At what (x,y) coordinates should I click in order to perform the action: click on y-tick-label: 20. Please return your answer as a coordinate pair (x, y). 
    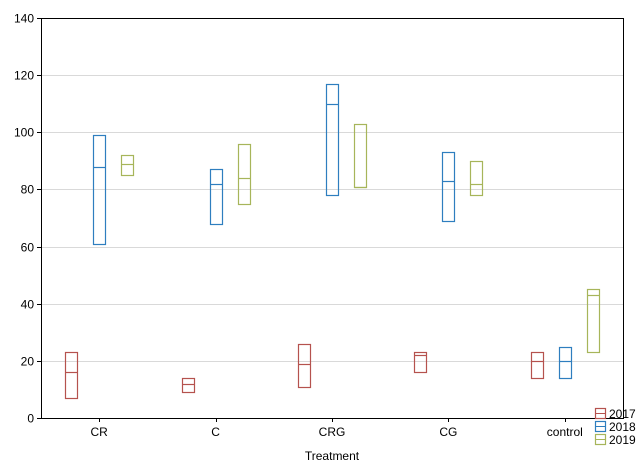
    Looking at the image, I should click on (28, 362).